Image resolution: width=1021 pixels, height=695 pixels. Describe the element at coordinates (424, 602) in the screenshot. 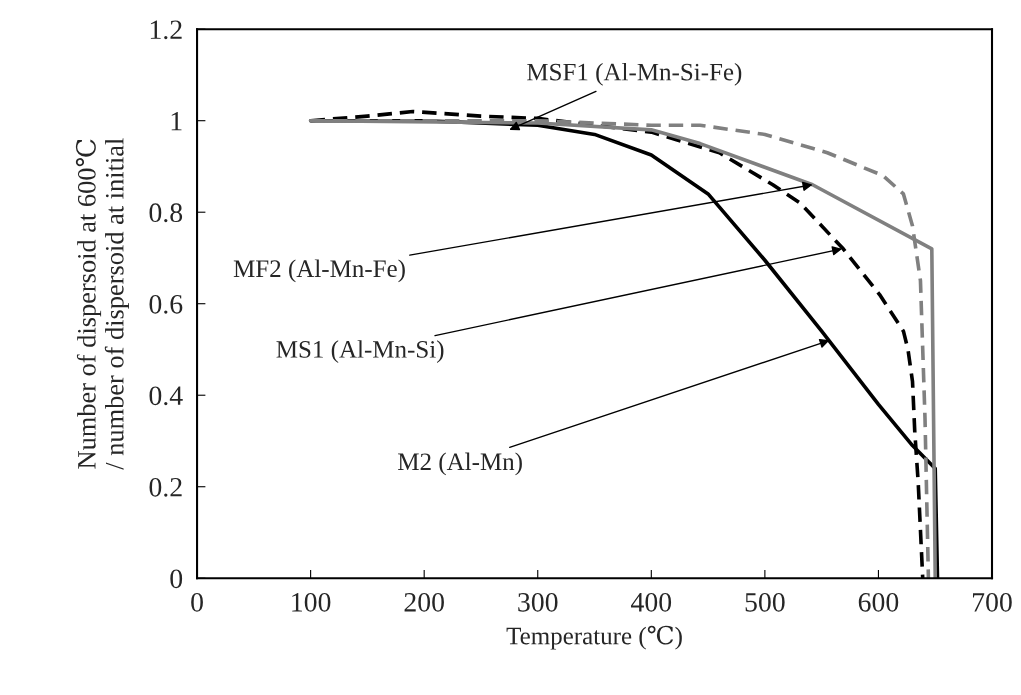

I see `x-tick-label: 200` at that location.